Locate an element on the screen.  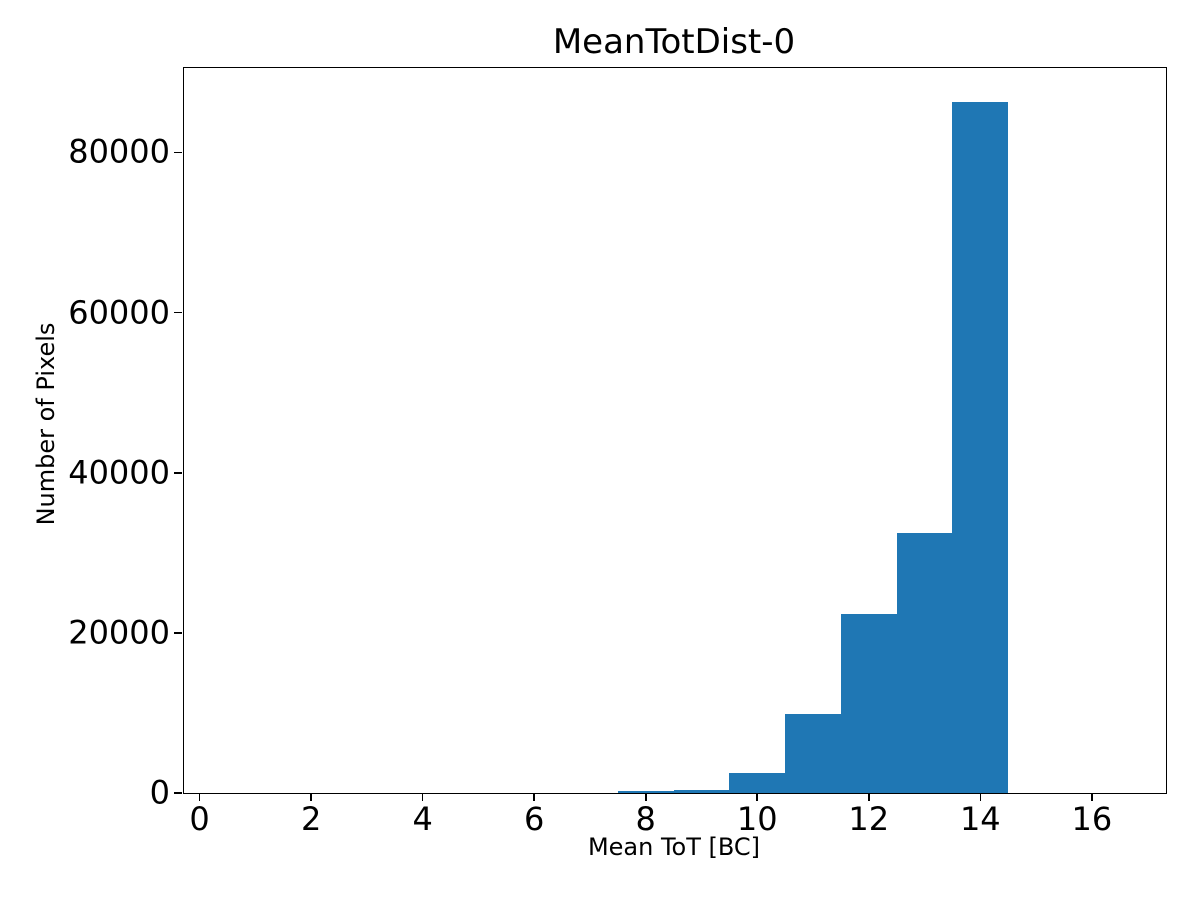
x-tick-label: 6 is located at coordinates (534, 819).